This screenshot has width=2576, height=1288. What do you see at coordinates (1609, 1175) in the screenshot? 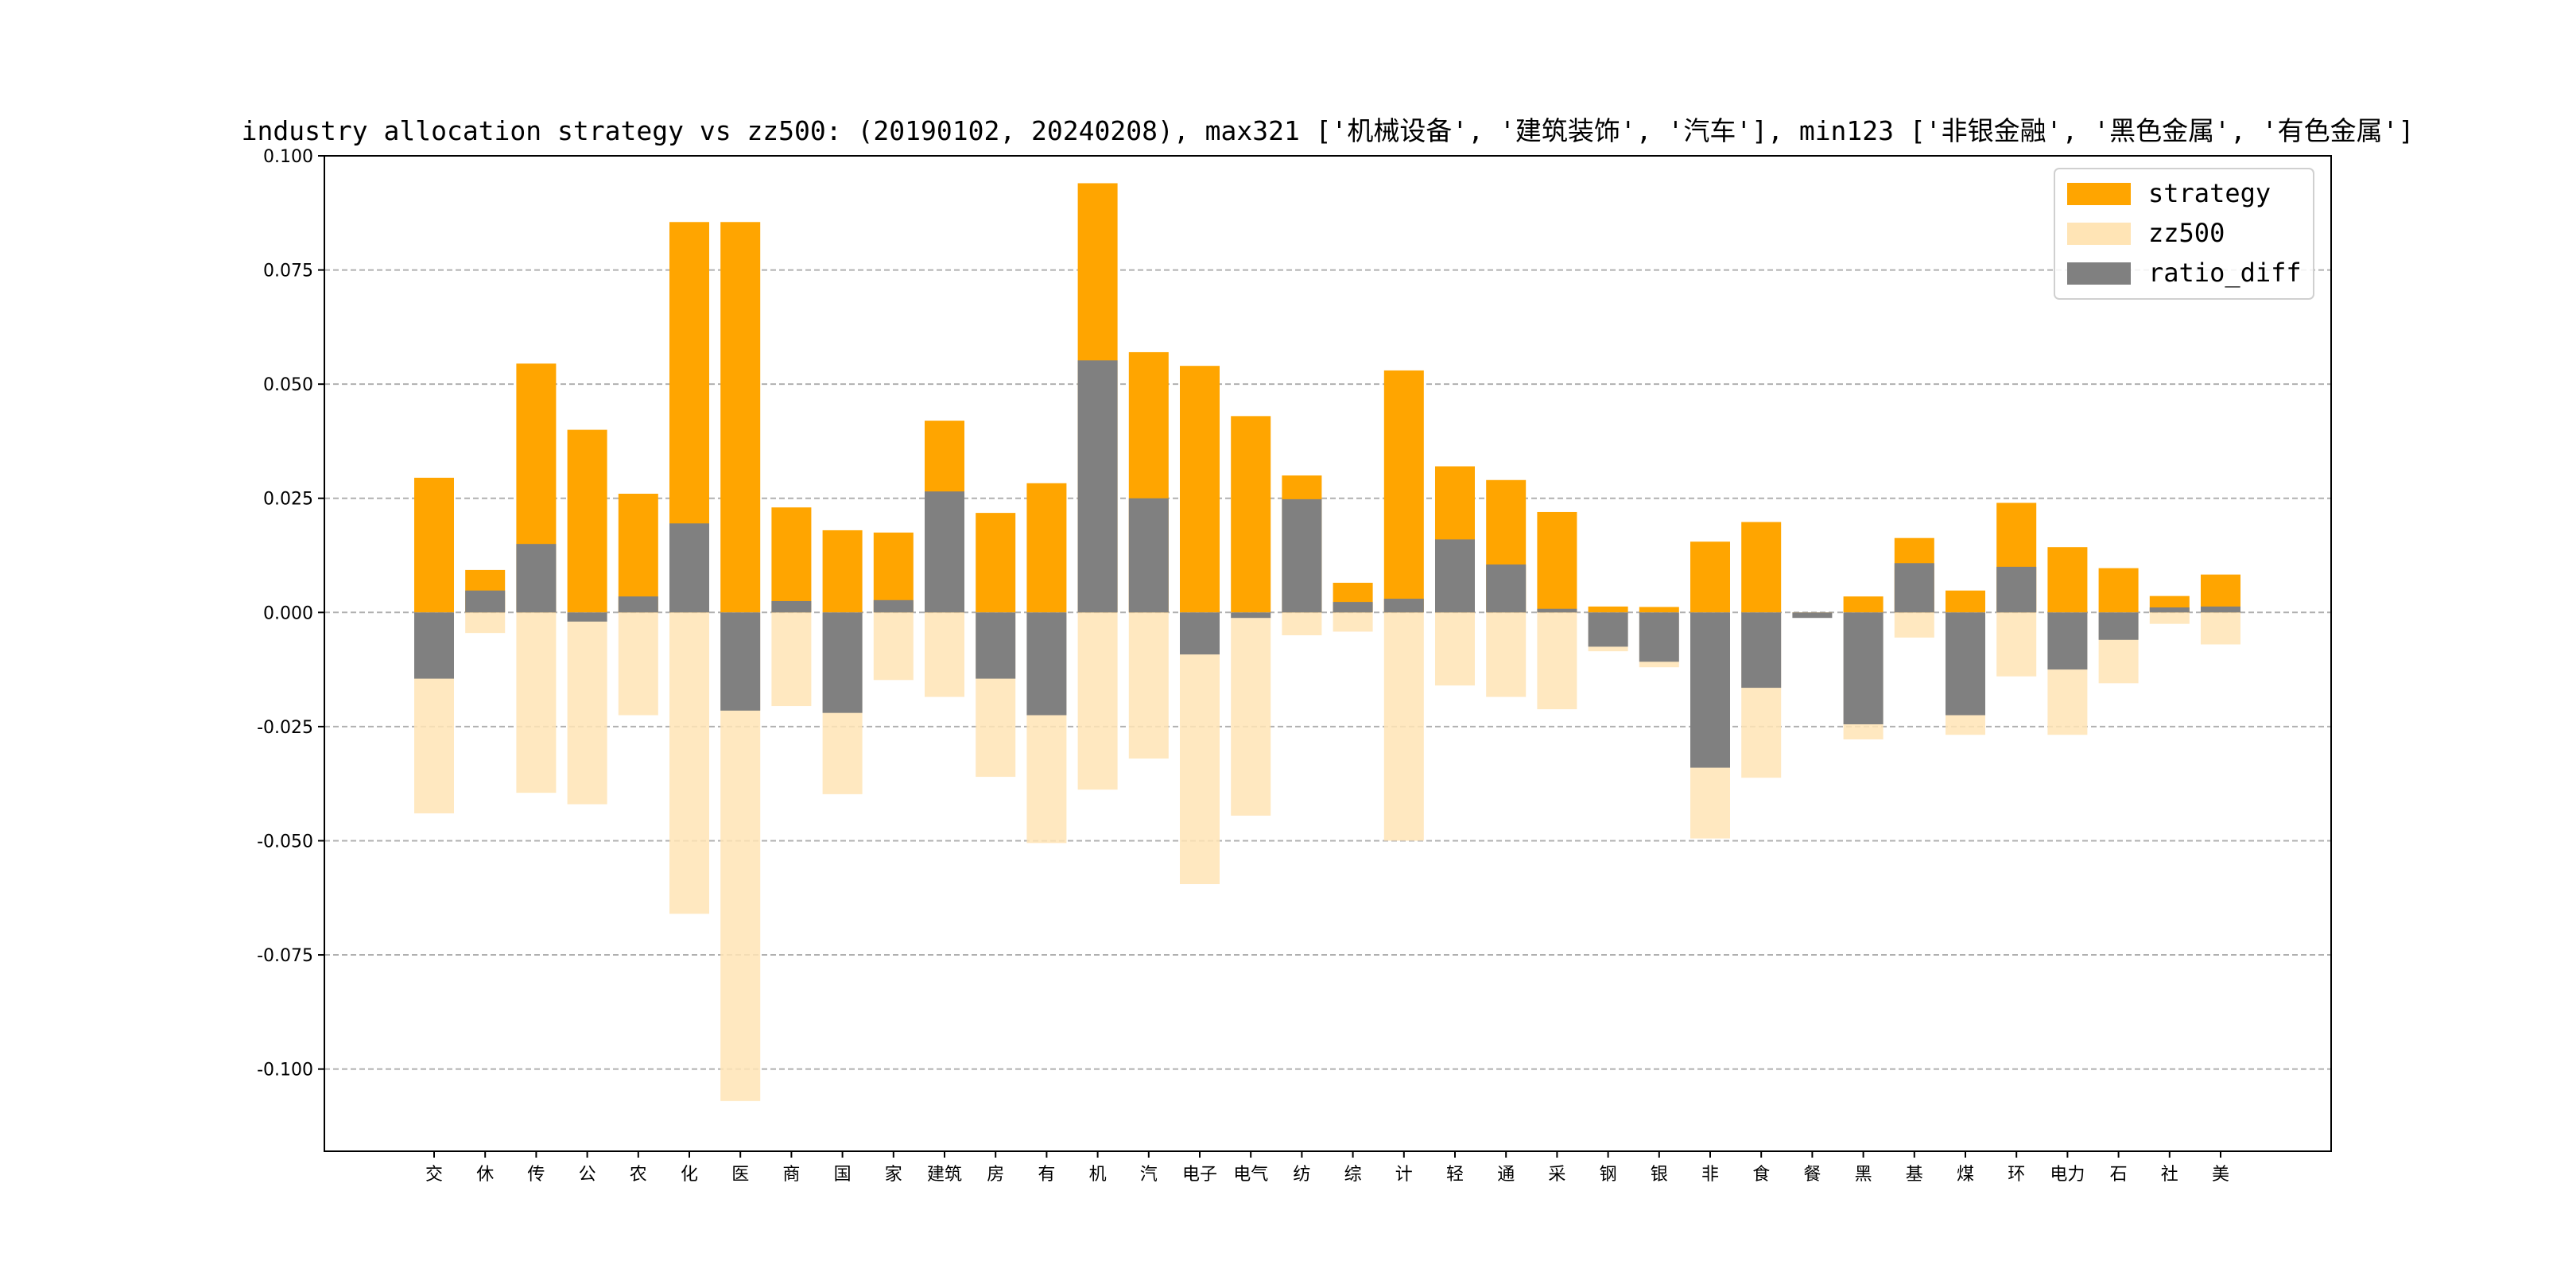
I see `x-tick-label: 钢` at bounding box center [1609, 1175].